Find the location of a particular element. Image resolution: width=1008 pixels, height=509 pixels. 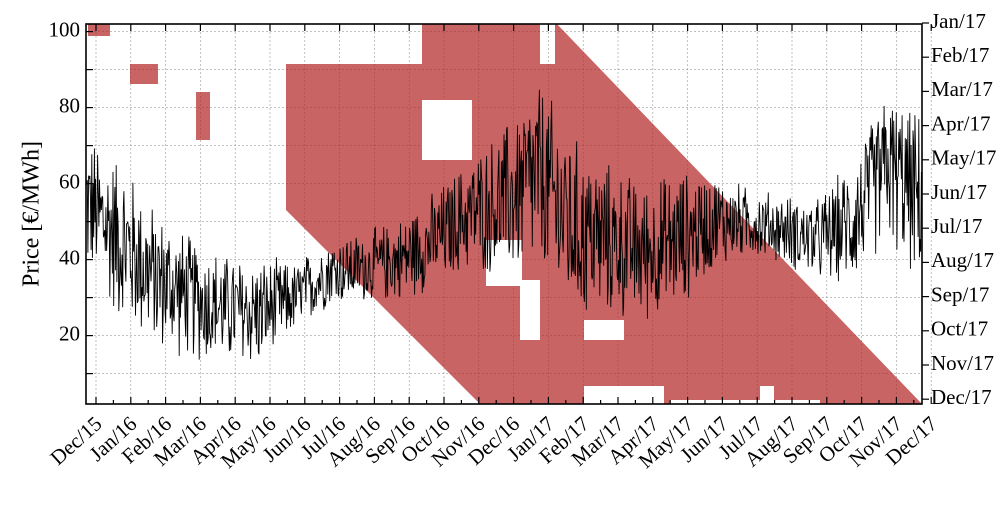

y-tick-label: 100 is located at coordinates (65, 29).